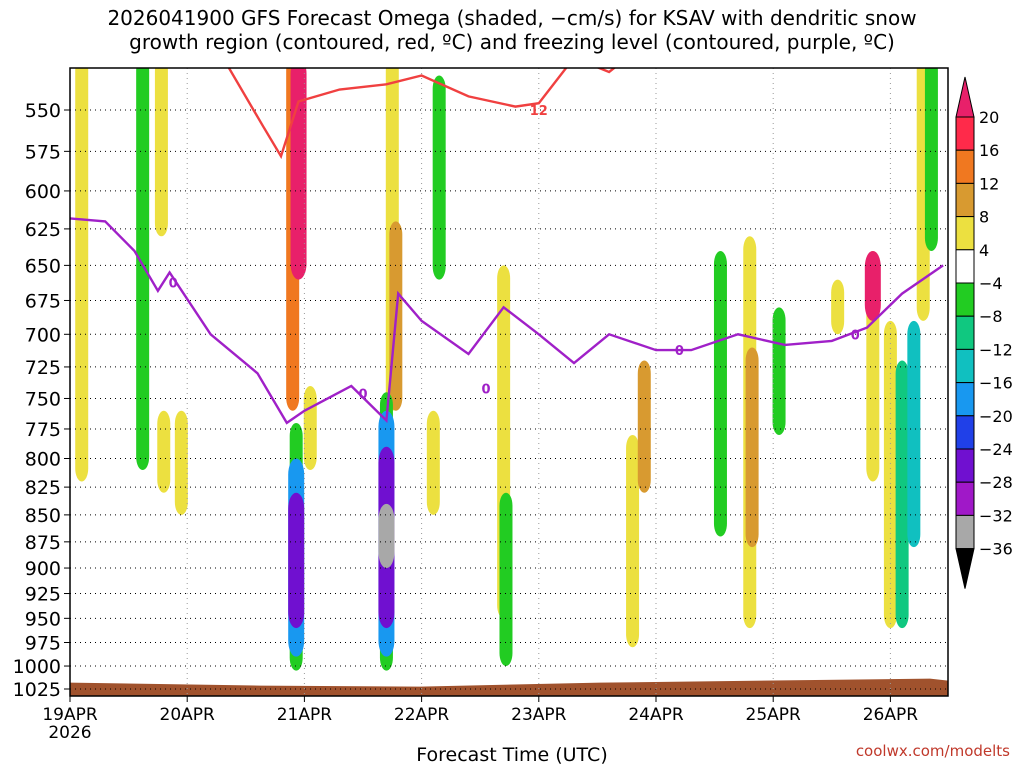 Image resolution: width=1024 pixels, height=768 pixels. What do you see at coordinates (539, 715) in the screenshot?
I see `x-tick-label: 23APR` at bounding box center [539, 715].